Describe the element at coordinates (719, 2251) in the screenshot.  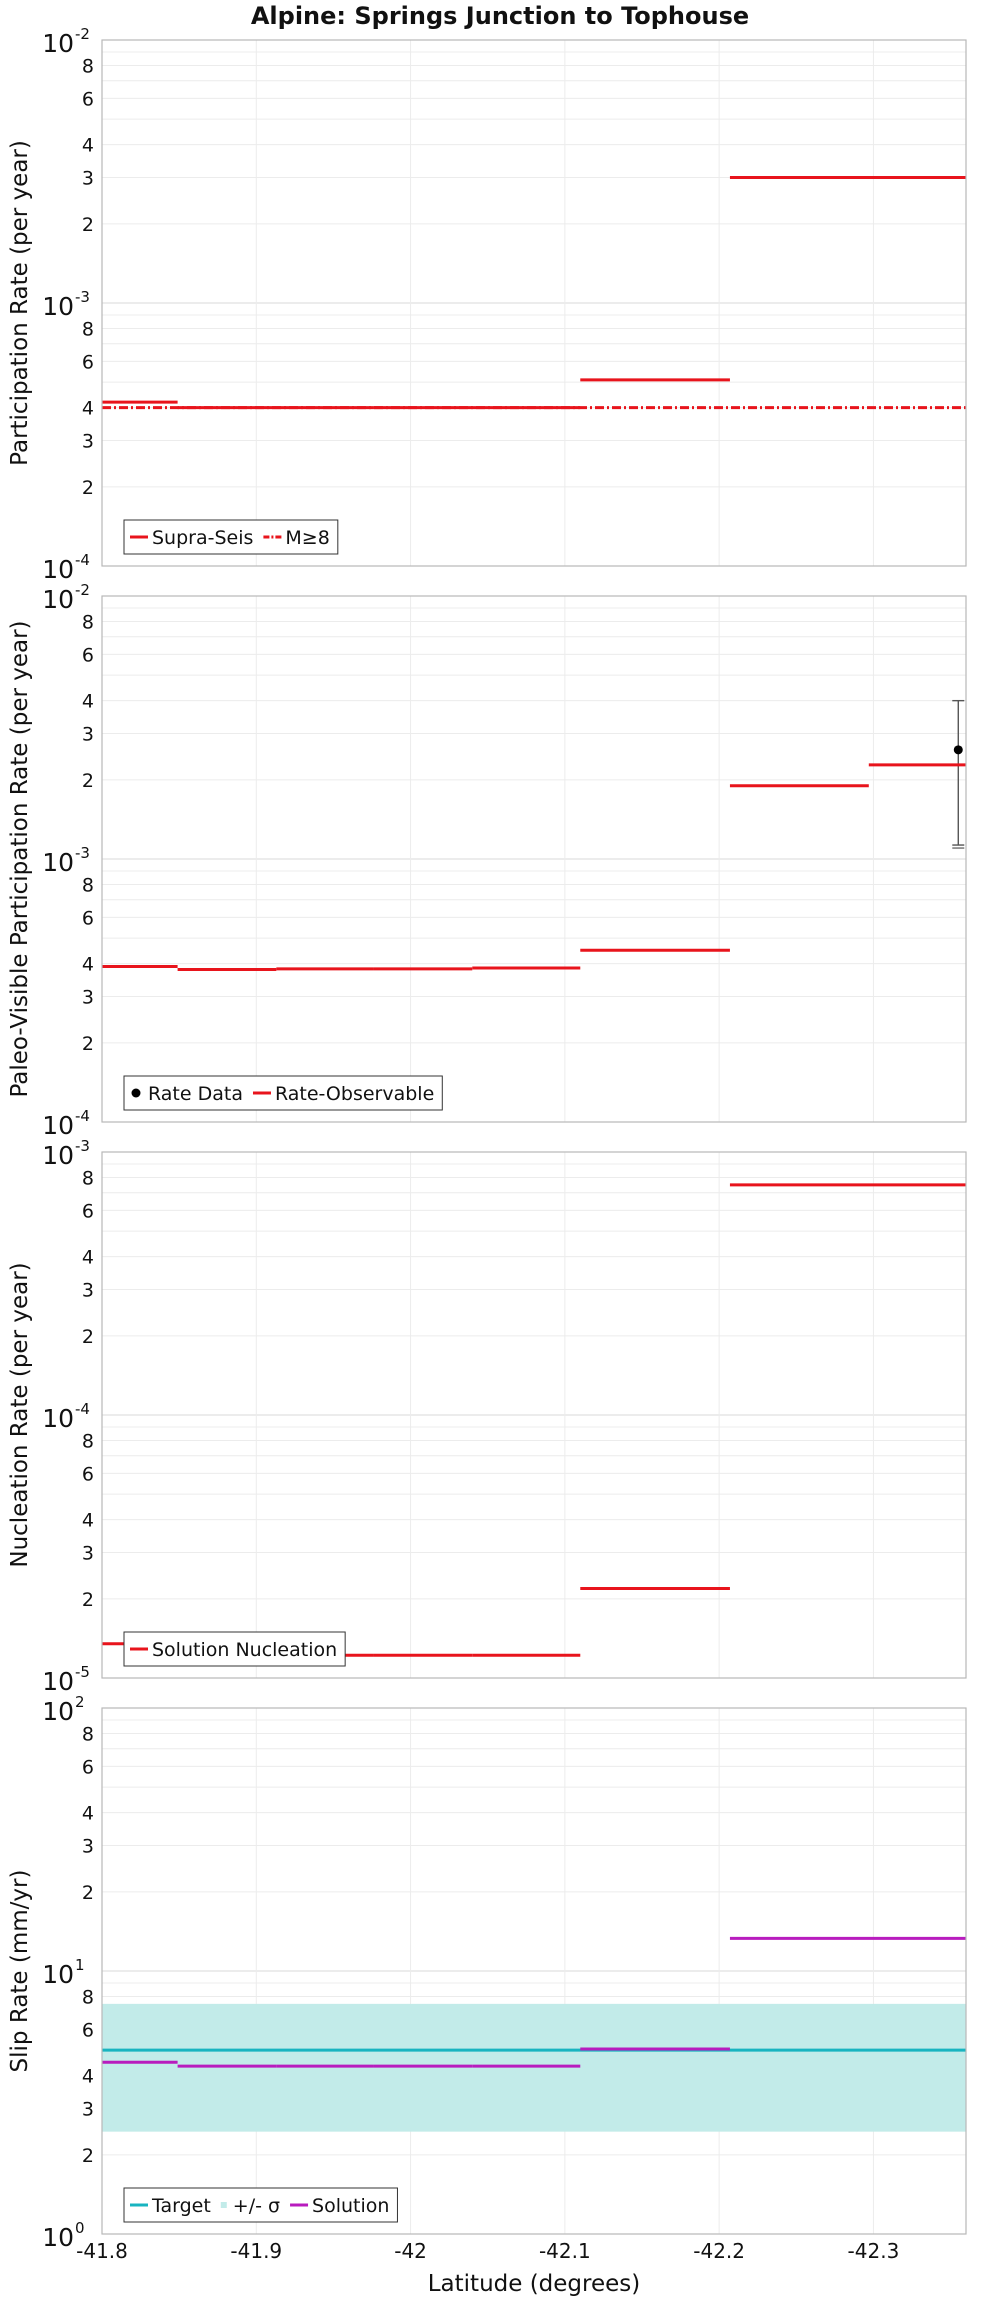
I see `x-tick-label: -42.2` at that location.